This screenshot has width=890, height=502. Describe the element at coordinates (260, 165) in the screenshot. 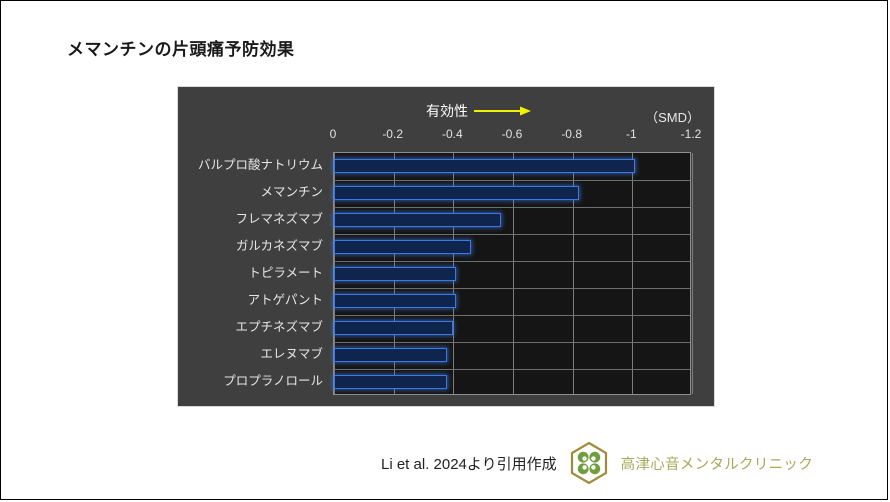

I see `y-axis-category-label: バルプロ酸ナトリウム` at that location.